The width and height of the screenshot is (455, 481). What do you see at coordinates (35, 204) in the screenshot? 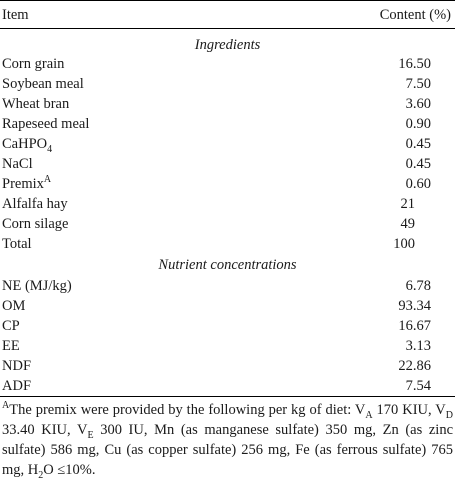
I see `row-label: Alfalfa hay` at bounding box center [35, 204].